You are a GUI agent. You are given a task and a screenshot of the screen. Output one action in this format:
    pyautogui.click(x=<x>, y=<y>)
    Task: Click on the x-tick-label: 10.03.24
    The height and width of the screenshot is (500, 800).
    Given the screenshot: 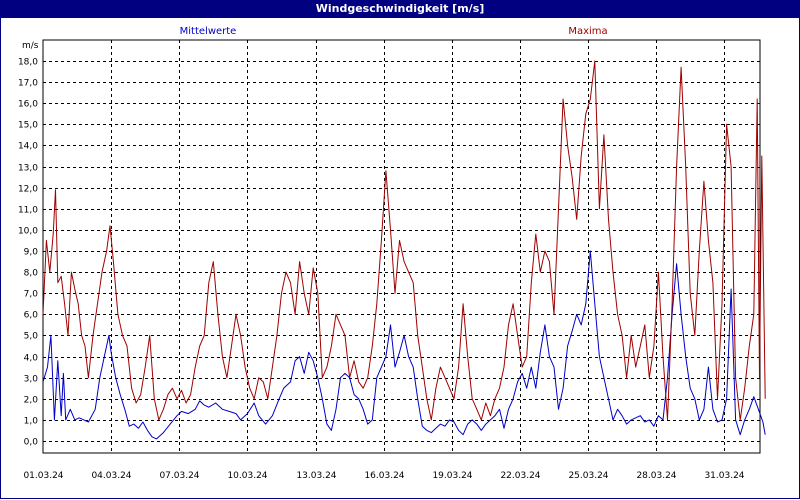 What is the action you would take?
    pyautogui.click(x=247, y=476)
    